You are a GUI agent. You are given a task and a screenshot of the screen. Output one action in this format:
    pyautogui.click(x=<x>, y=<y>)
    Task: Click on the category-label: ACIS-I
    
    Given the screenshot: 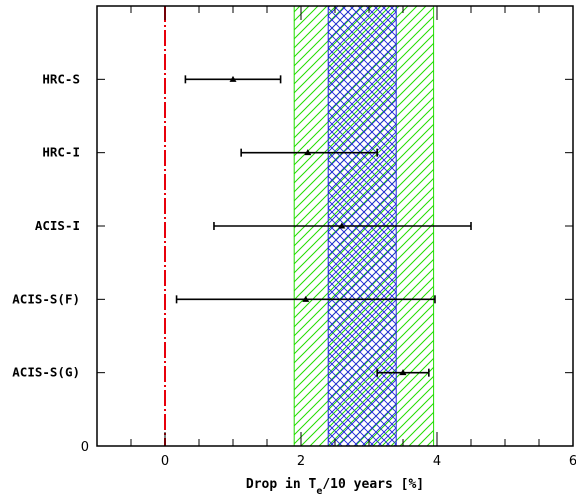 What is the action you would take?
    pyautogui.click(x=57, y=225)
    